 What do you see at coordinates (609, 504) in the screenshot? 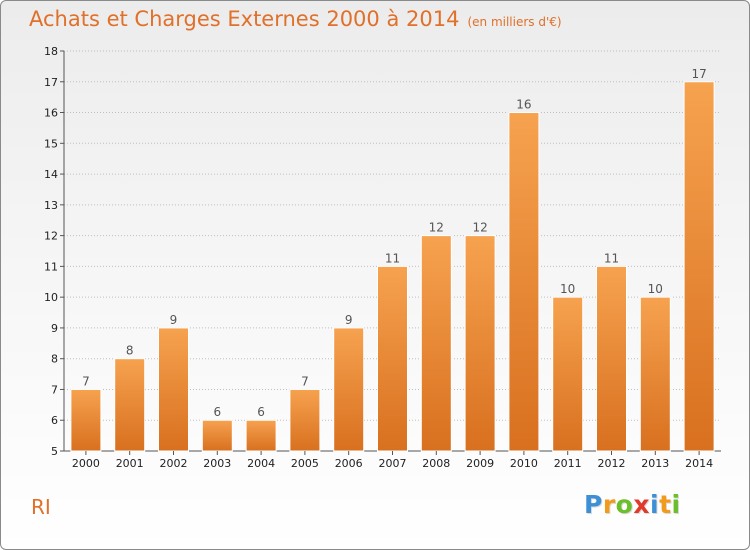
I see `logo-letter: r` at bounding box center [609, 504].